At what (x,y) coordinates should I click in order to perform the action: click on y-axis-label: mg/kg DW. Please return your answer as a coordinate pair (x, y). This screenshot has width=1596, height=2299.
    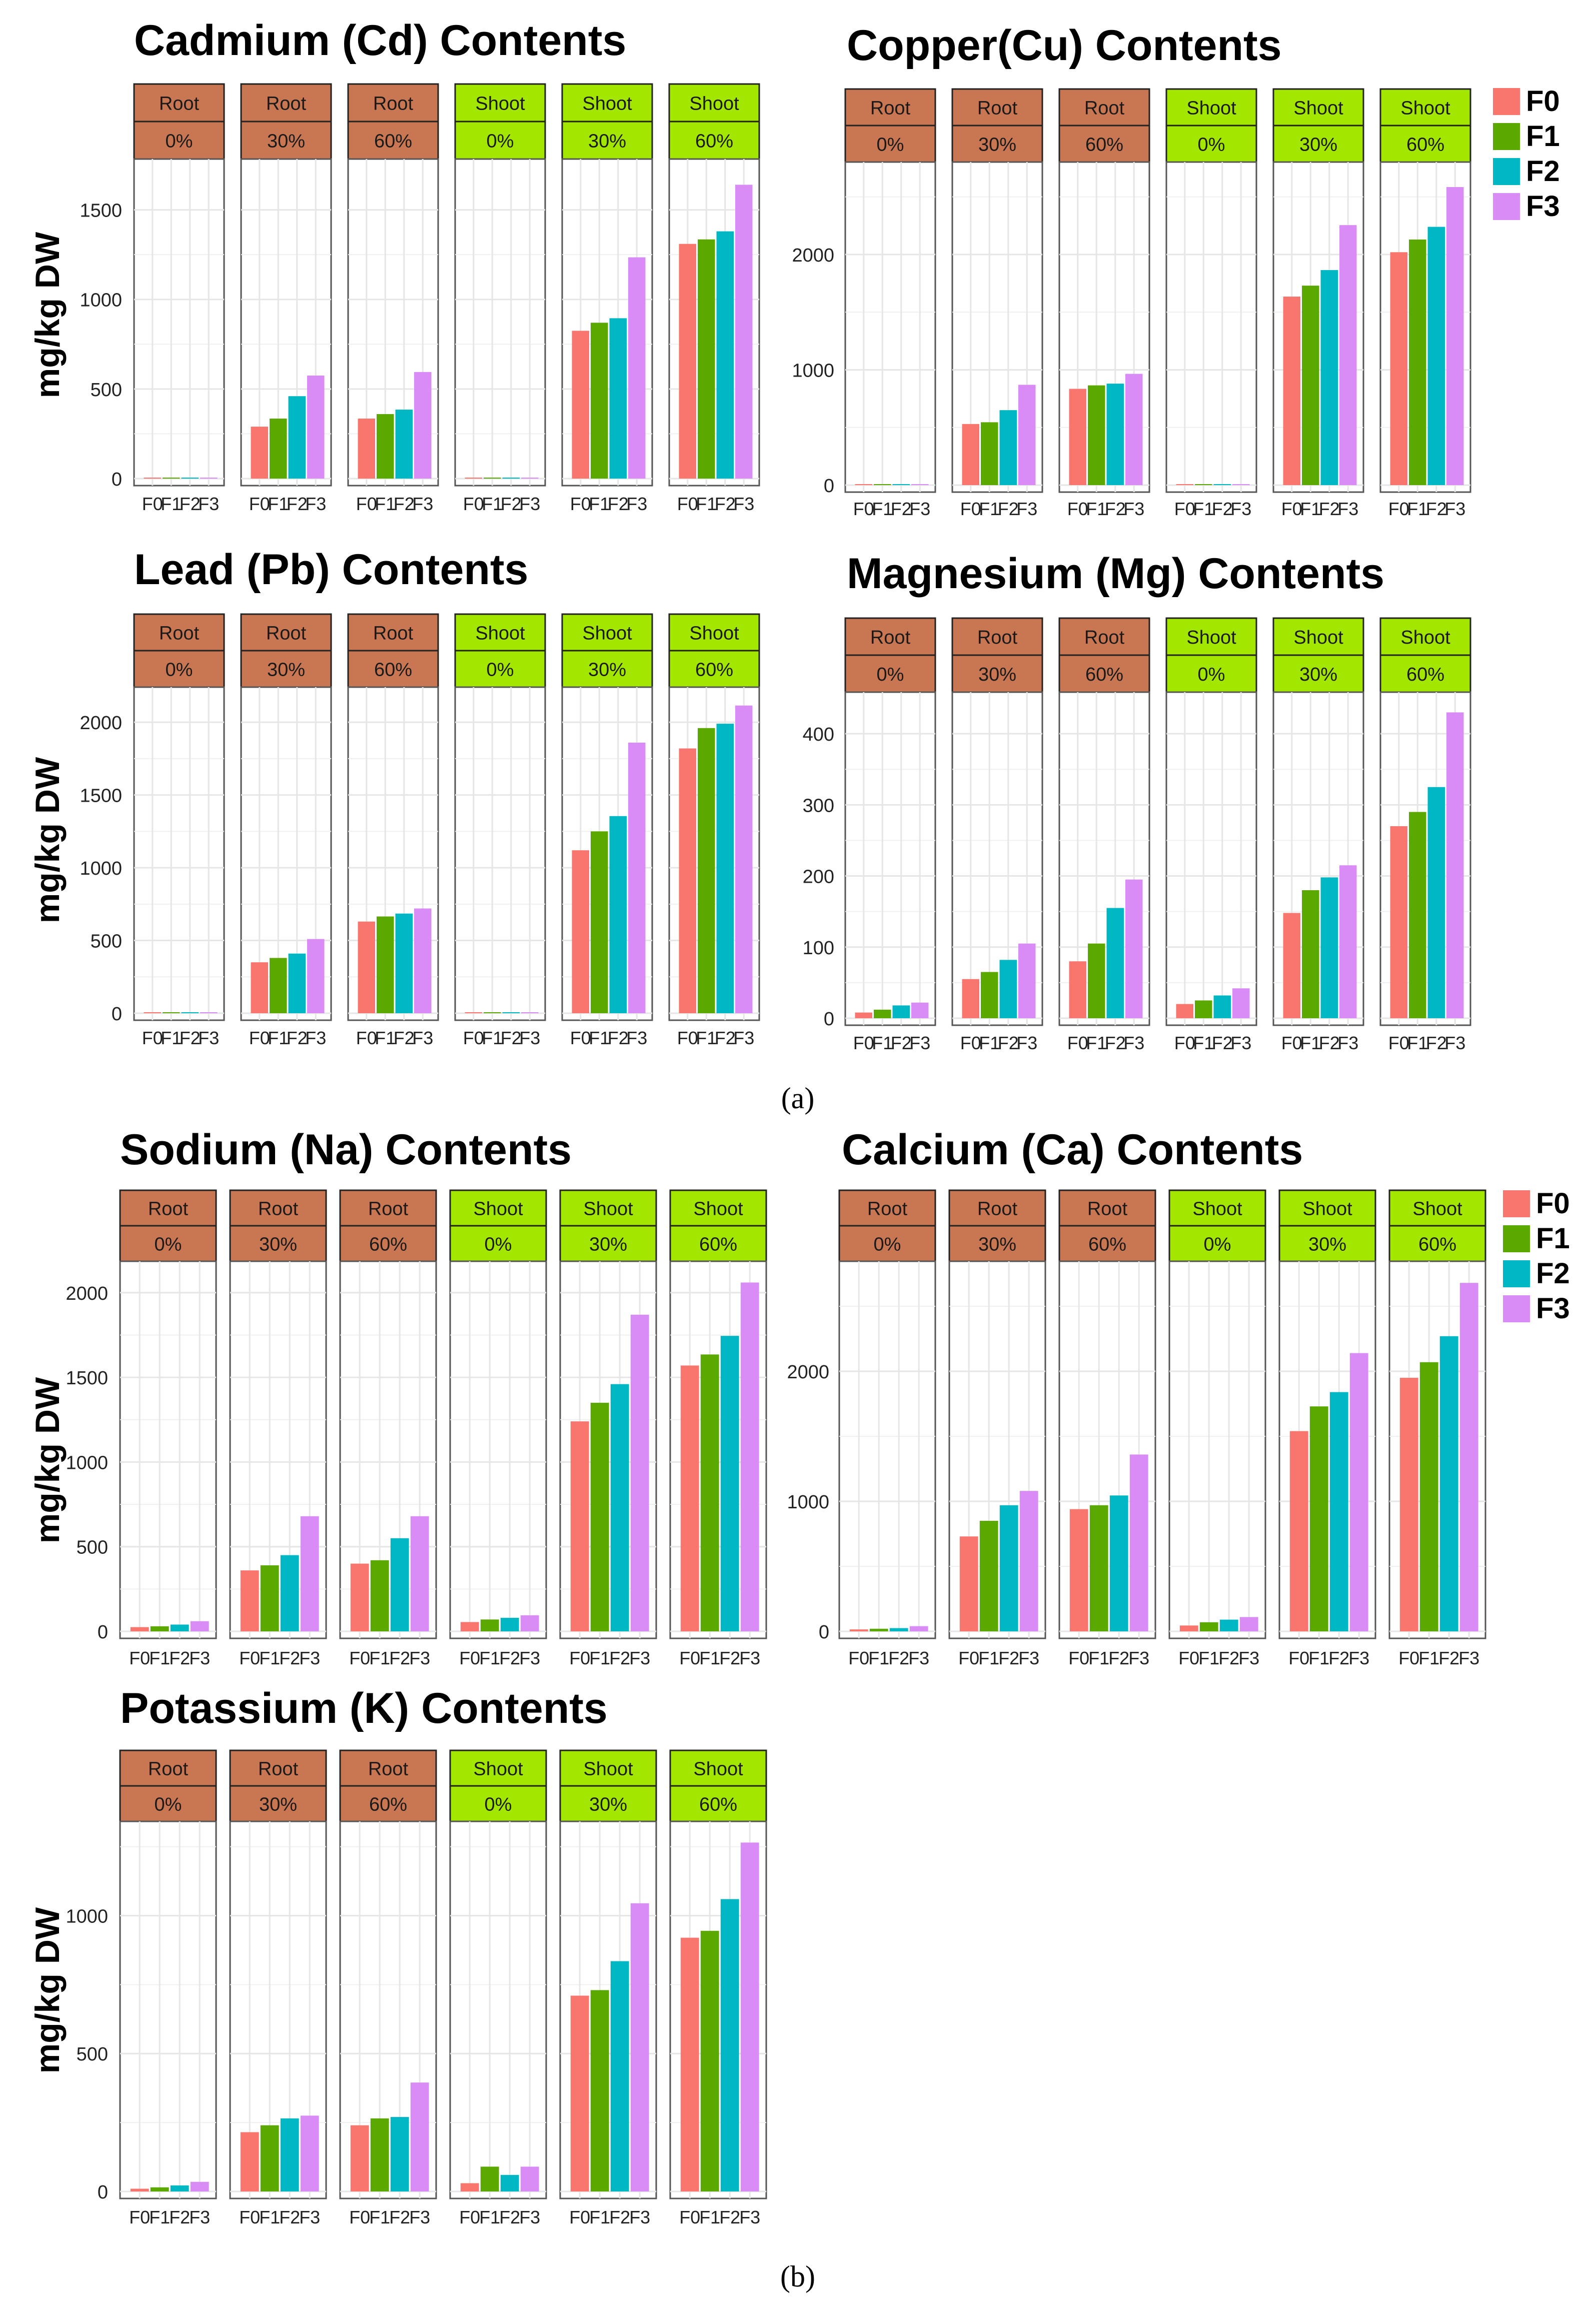
    Looking at the image, I should click on (48, 1460).